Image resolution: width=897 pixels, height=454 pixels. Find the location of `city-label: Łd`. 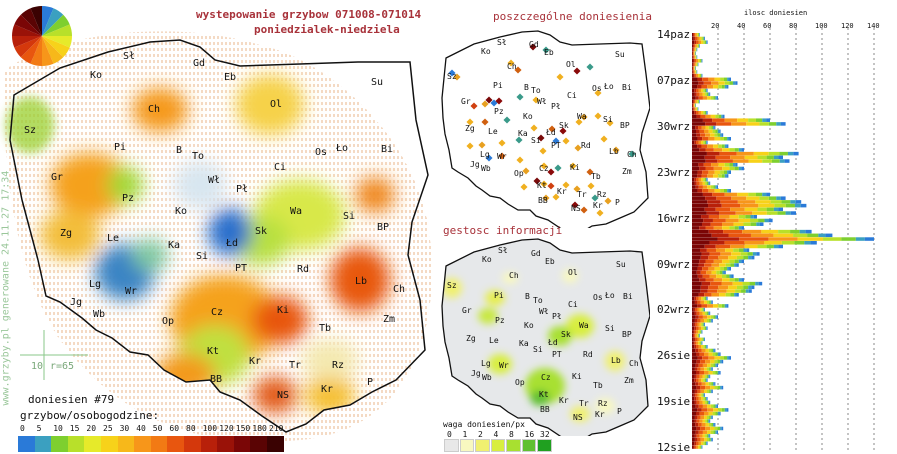

city-label: Łd is located at coordinates (553, 342).